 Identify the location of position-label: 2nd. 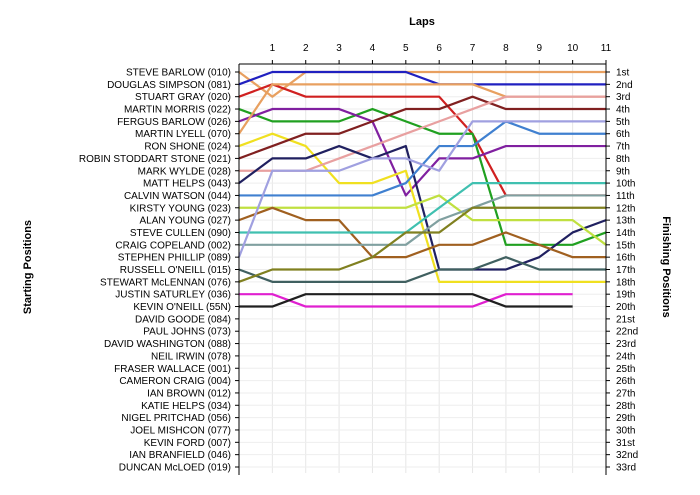
(624, 85).